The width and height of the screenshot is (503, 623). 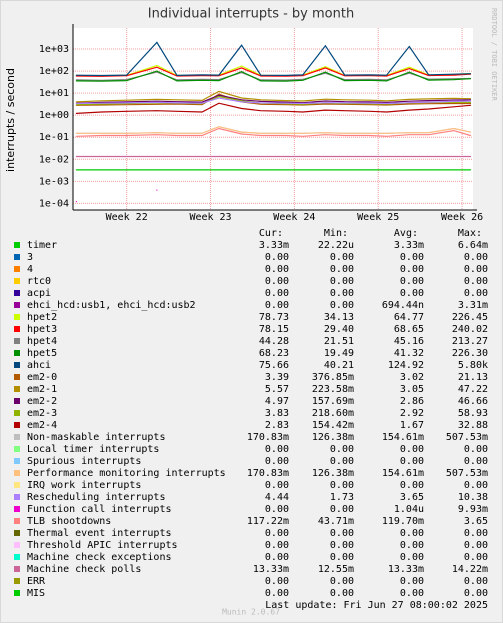 I want to click on legend-label: timer, so click(x=42, y=245).